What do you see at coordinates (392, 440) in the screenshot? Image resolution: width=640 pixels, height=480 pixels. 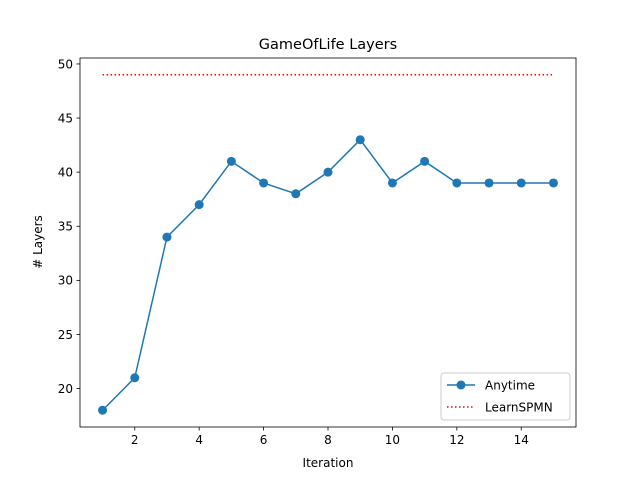 I see `x-tick-label: 10` at bounding box center [392, 440].